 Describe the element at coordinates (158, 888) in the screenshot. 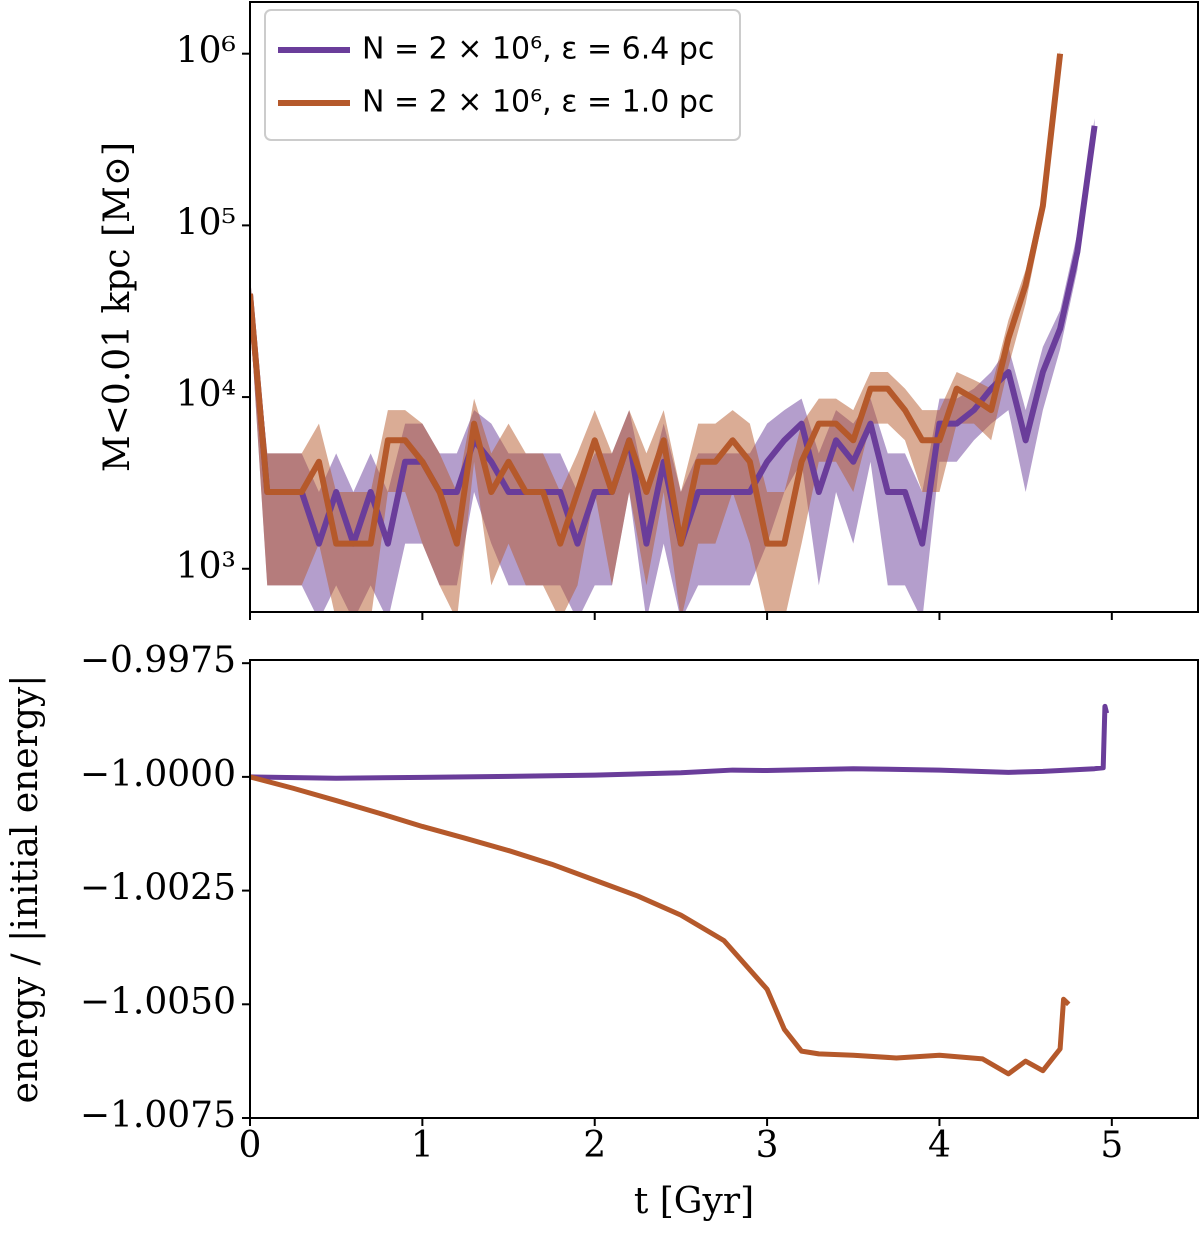

I see `y-tick-label: −1.0025` at that location.